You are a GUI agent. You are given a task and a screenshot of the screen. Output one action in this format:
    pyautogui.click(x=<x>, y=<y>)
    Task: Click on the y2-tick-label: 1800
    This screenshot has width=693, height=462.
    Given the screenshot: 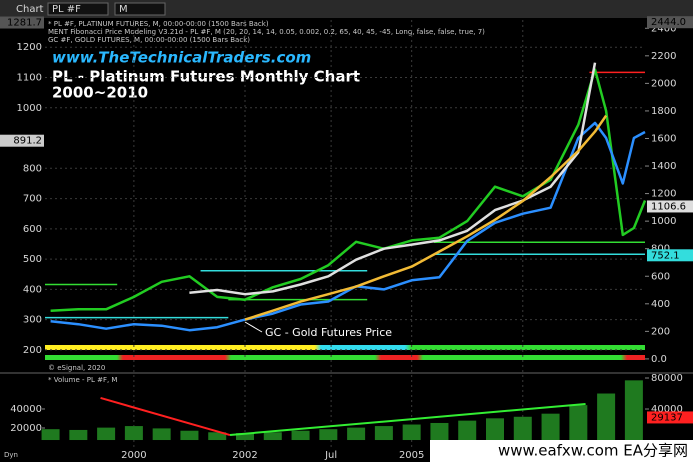 What is the action you would take?
    pyautogui.click(x=663, y=111)
    